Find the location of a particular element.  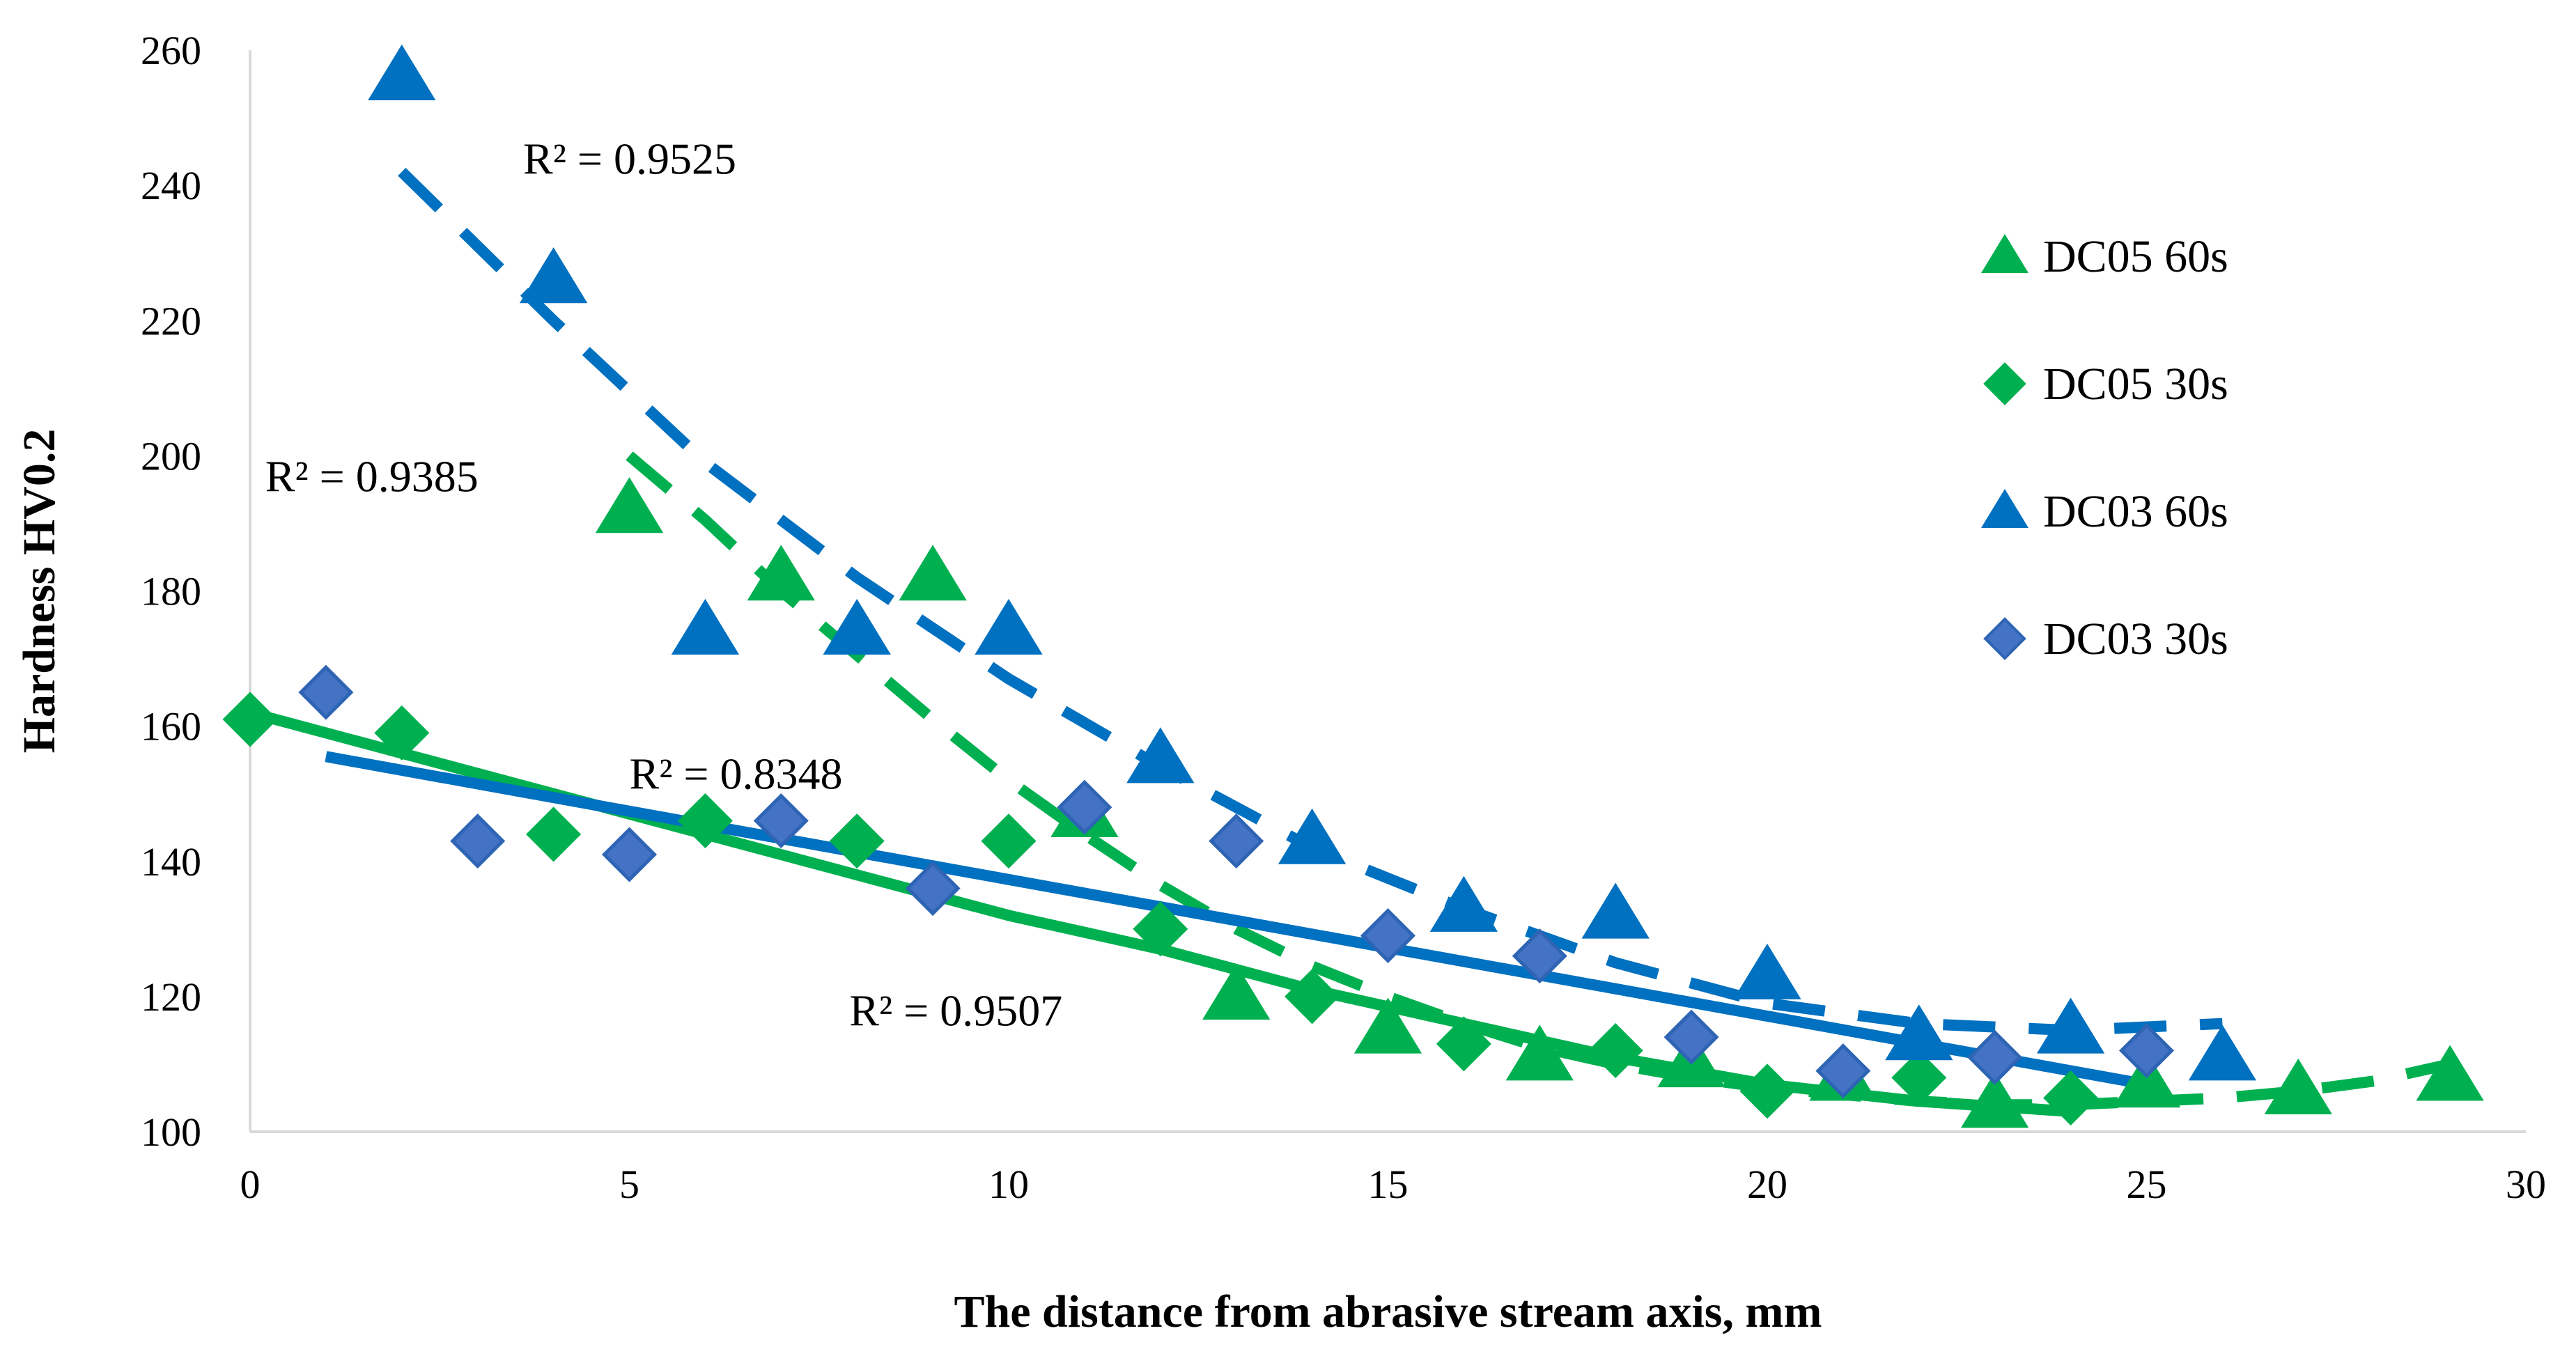

x-tick-label: 10 is located at coordinates (1008, 1184).